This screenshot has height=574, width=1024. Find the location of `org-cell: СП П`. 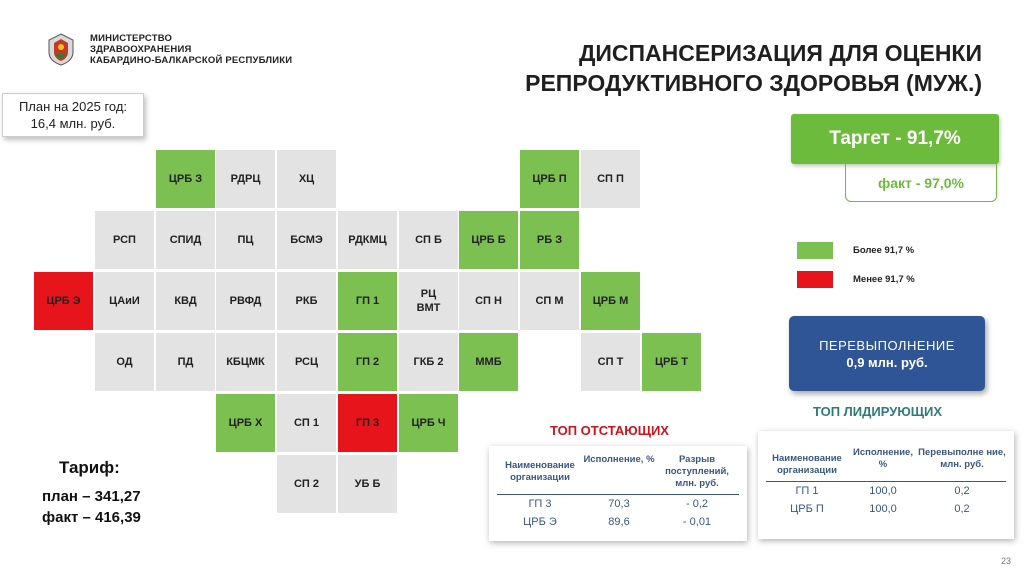

org-cell: СП П is located at coordinates (610, 179).